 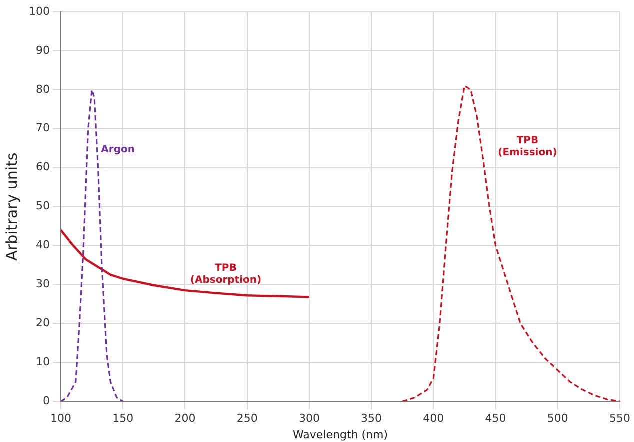 I want to click on y-axis-title: Arbitrary units, so click(x=11, y=206).